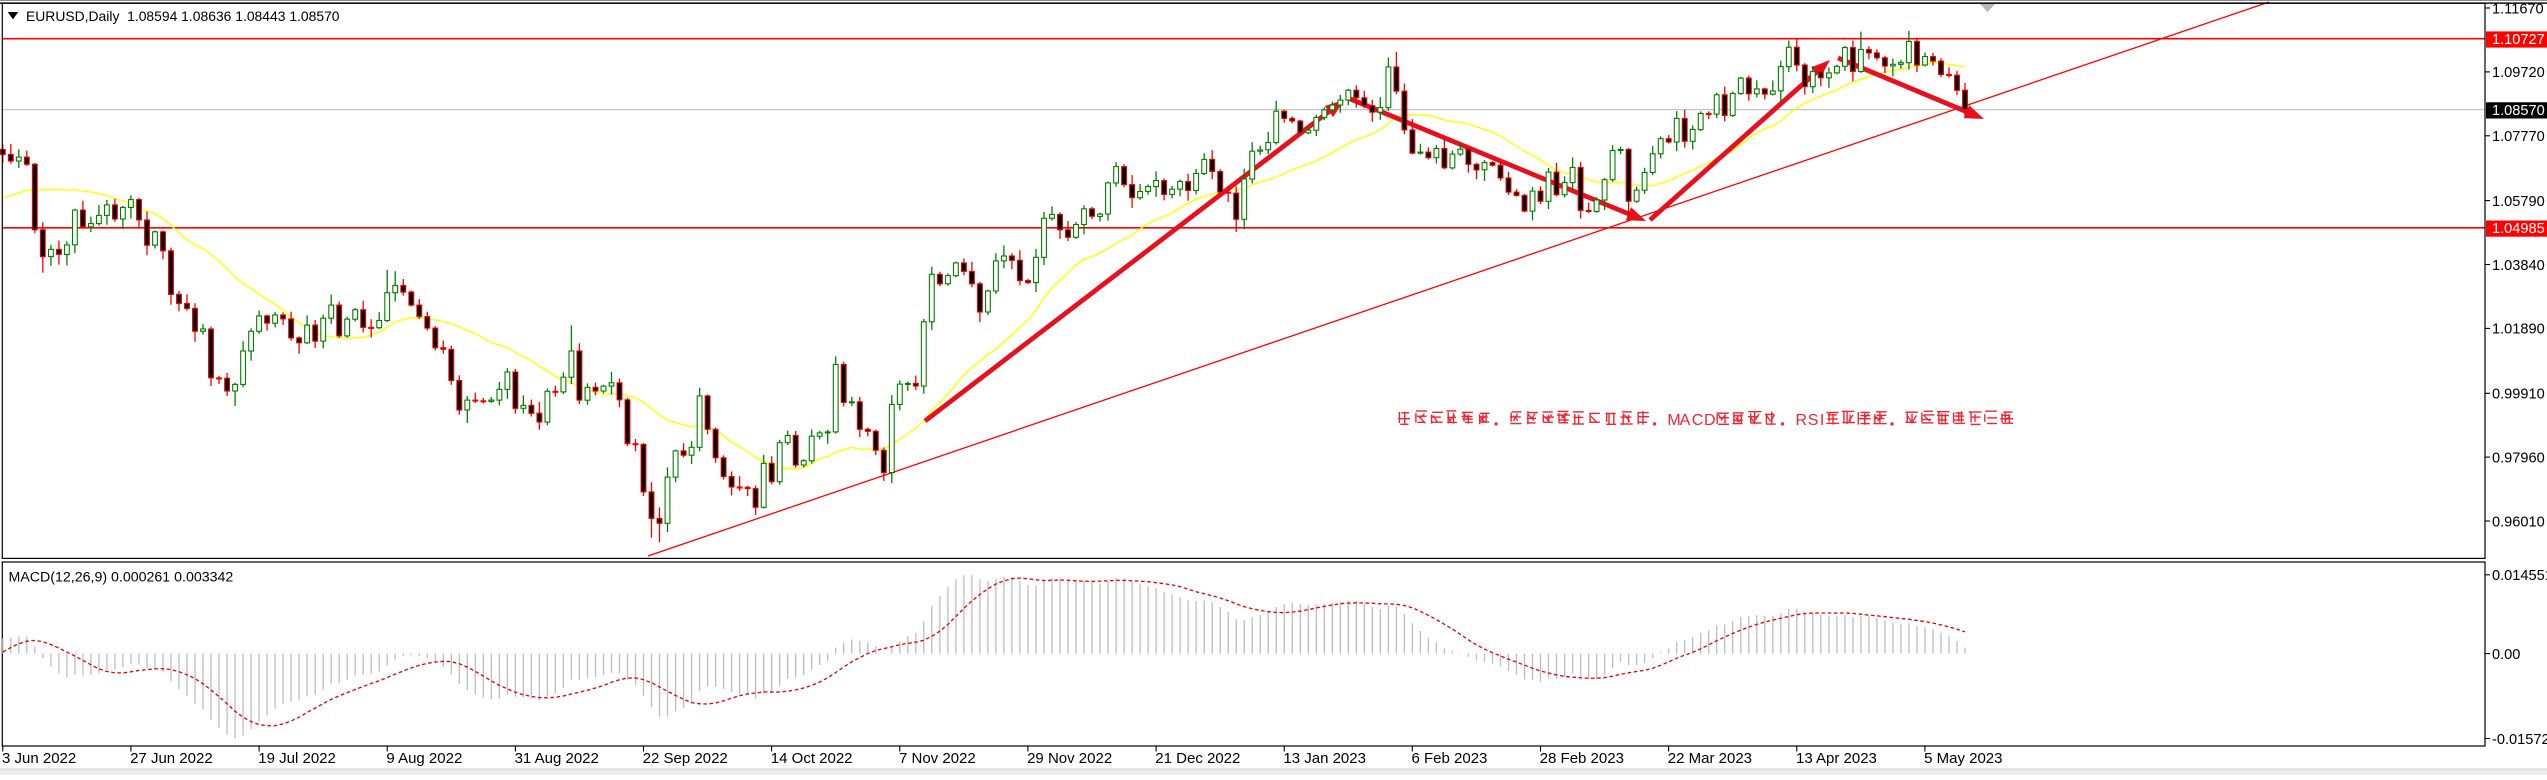 The image size is (2547, 780). Describe the element at coordinates (171, 758) in the screenshot. I see `svg-text: 27 Jun 2022` at that location.